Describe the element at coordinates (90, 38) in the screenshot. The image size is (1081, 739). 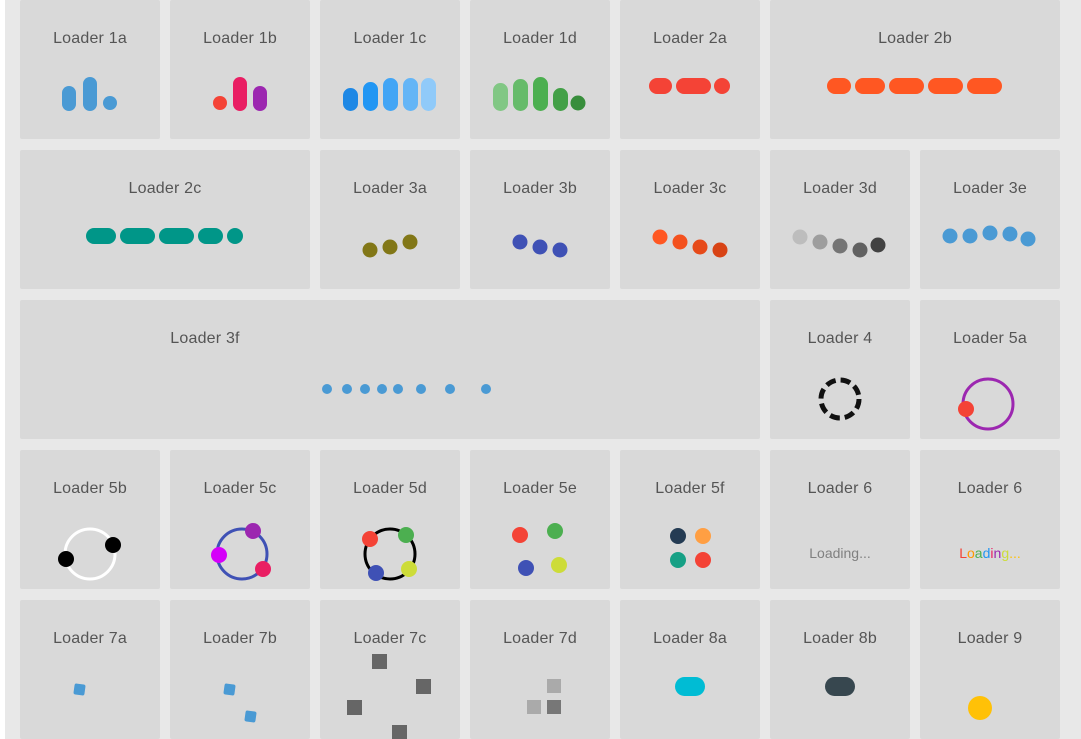
I see `loader-title: Loader 1a` at that location.